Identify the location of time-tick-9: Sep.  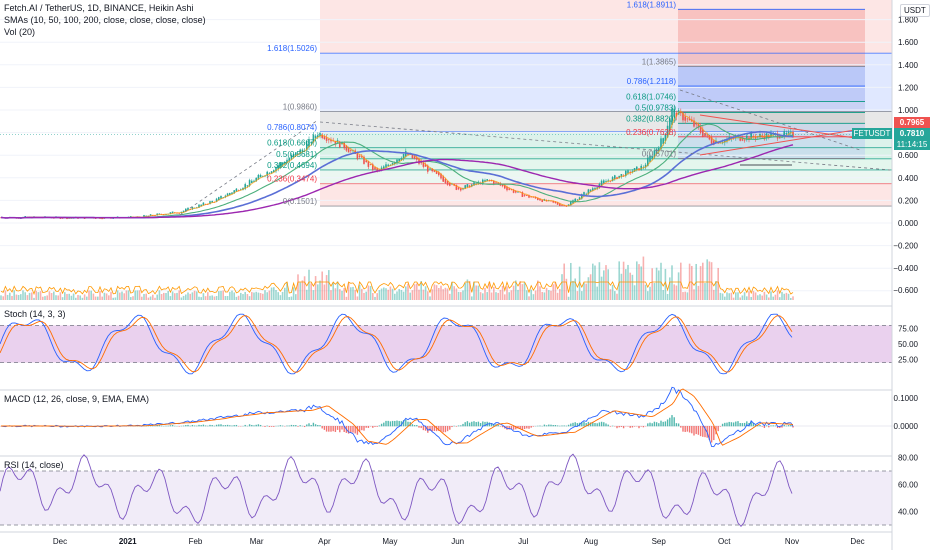
(659, 541).